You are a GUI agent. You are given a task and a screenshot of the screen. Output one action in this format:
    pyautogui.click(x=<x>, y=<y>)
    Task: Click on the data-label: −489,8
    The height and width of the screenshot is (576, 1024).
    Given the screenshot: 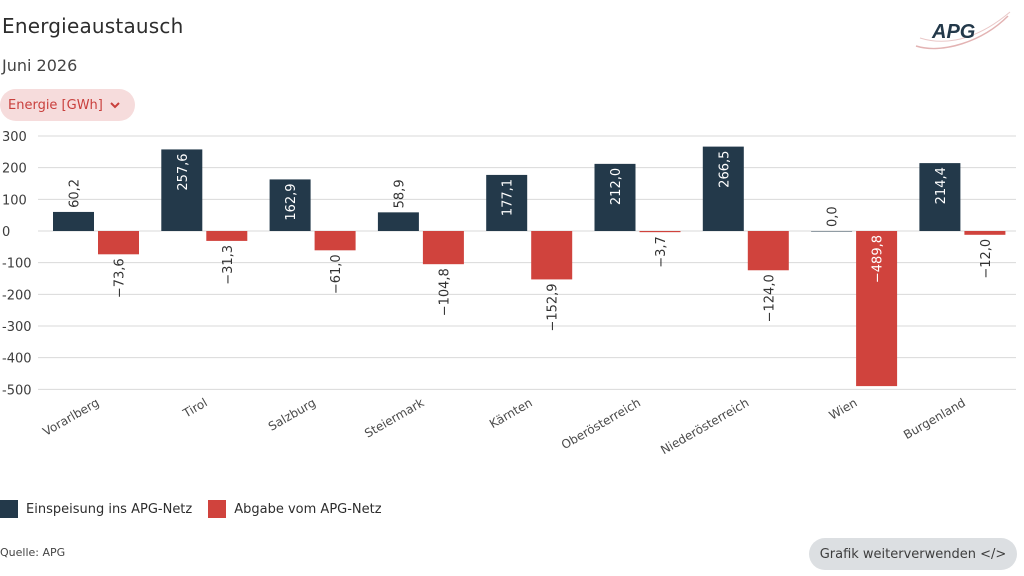 What is the action you would take?
    pyautogui.click(x=878, y=259)
    